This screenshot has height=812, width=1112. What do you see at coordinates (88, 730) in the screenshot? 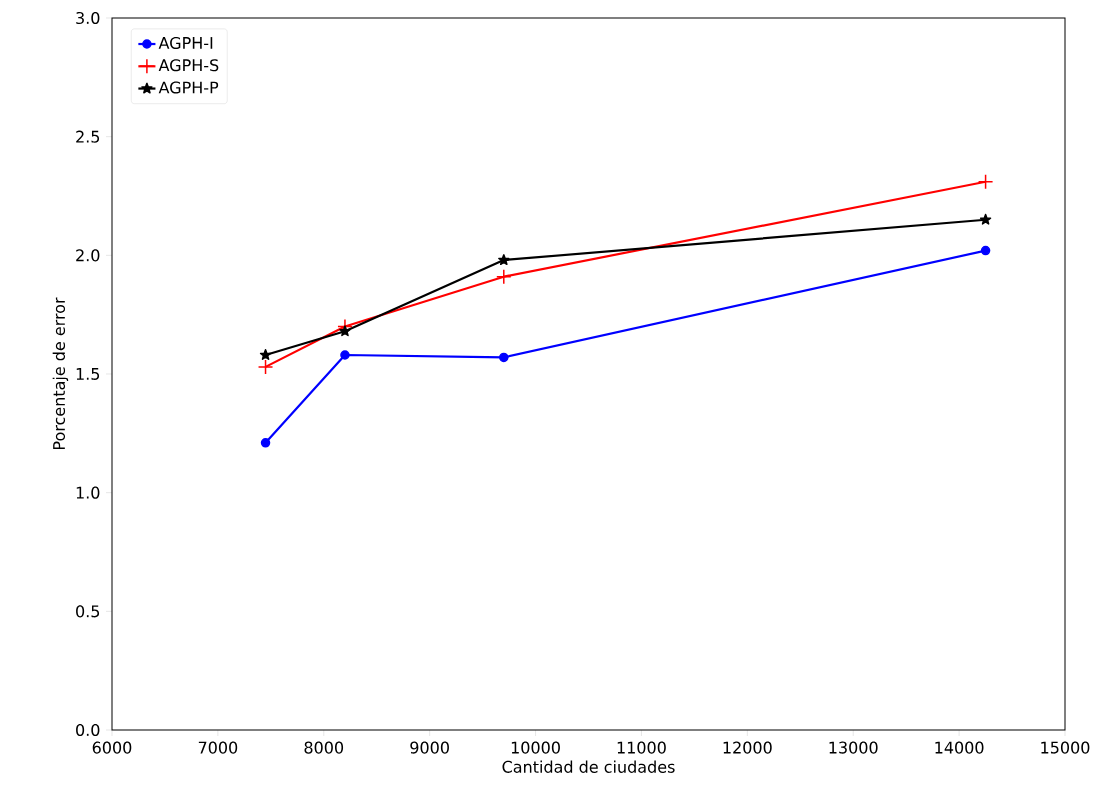
I see `y-tick-label: 0.0` at bounding box center [88, 730].